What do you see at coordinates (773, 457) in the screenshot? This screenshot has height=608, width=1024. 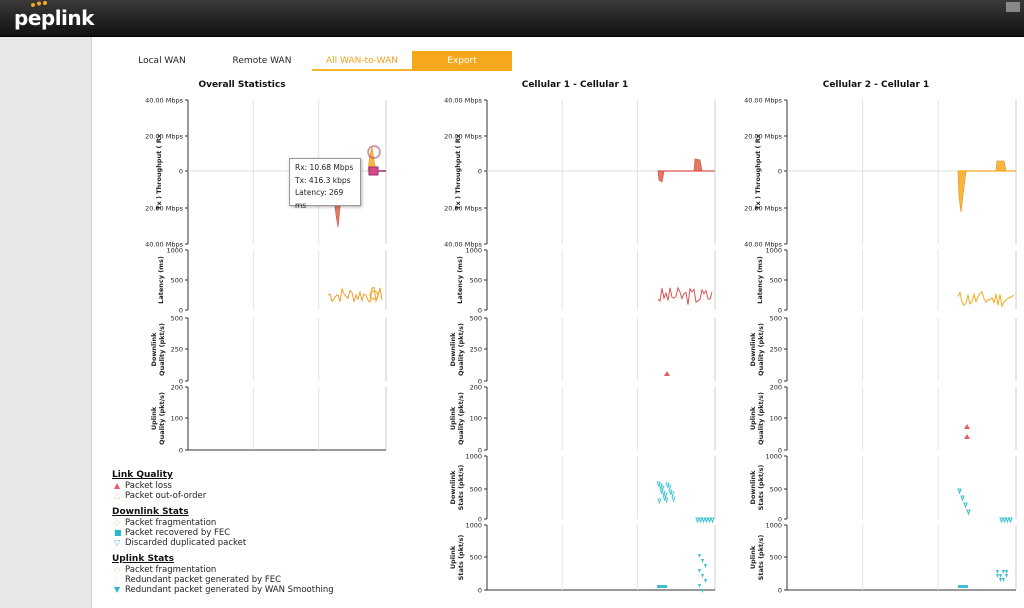 I see `tick-label: 1000` at bounding box center [773, 457].